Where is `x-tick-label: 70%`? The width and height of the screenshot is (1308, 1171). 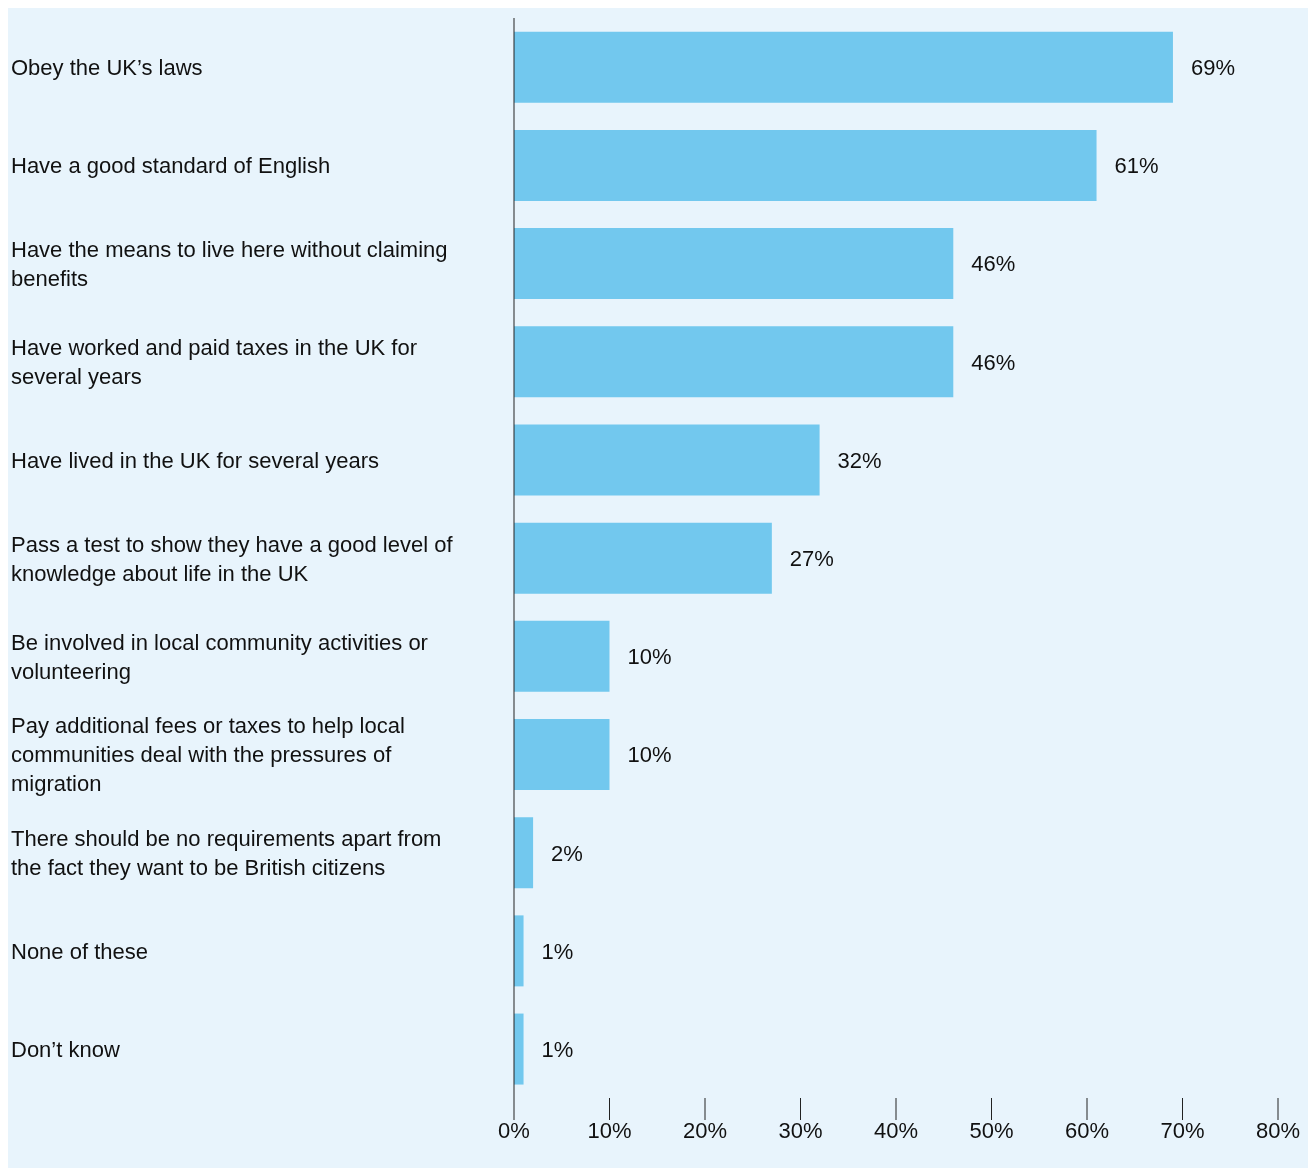 x-tick-label: 70% is located at coordinates (1182, 1130).